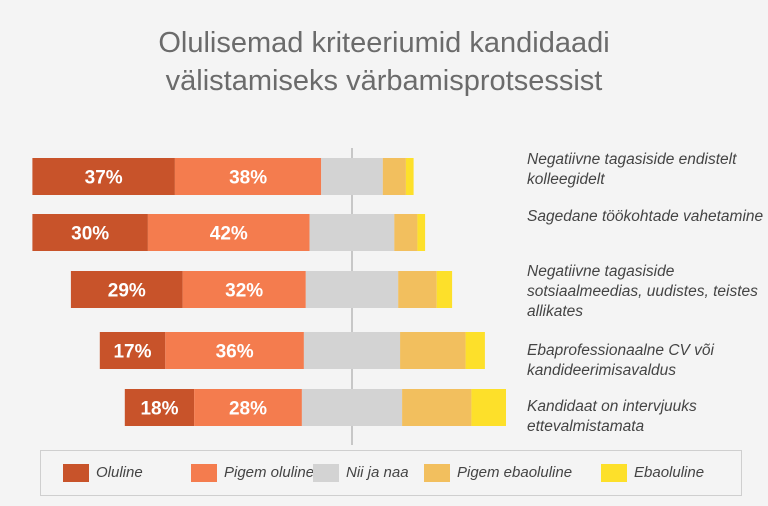 The image size is (768, 506). I want to click on bar-4-pigem-oluline, so click(234, 350).